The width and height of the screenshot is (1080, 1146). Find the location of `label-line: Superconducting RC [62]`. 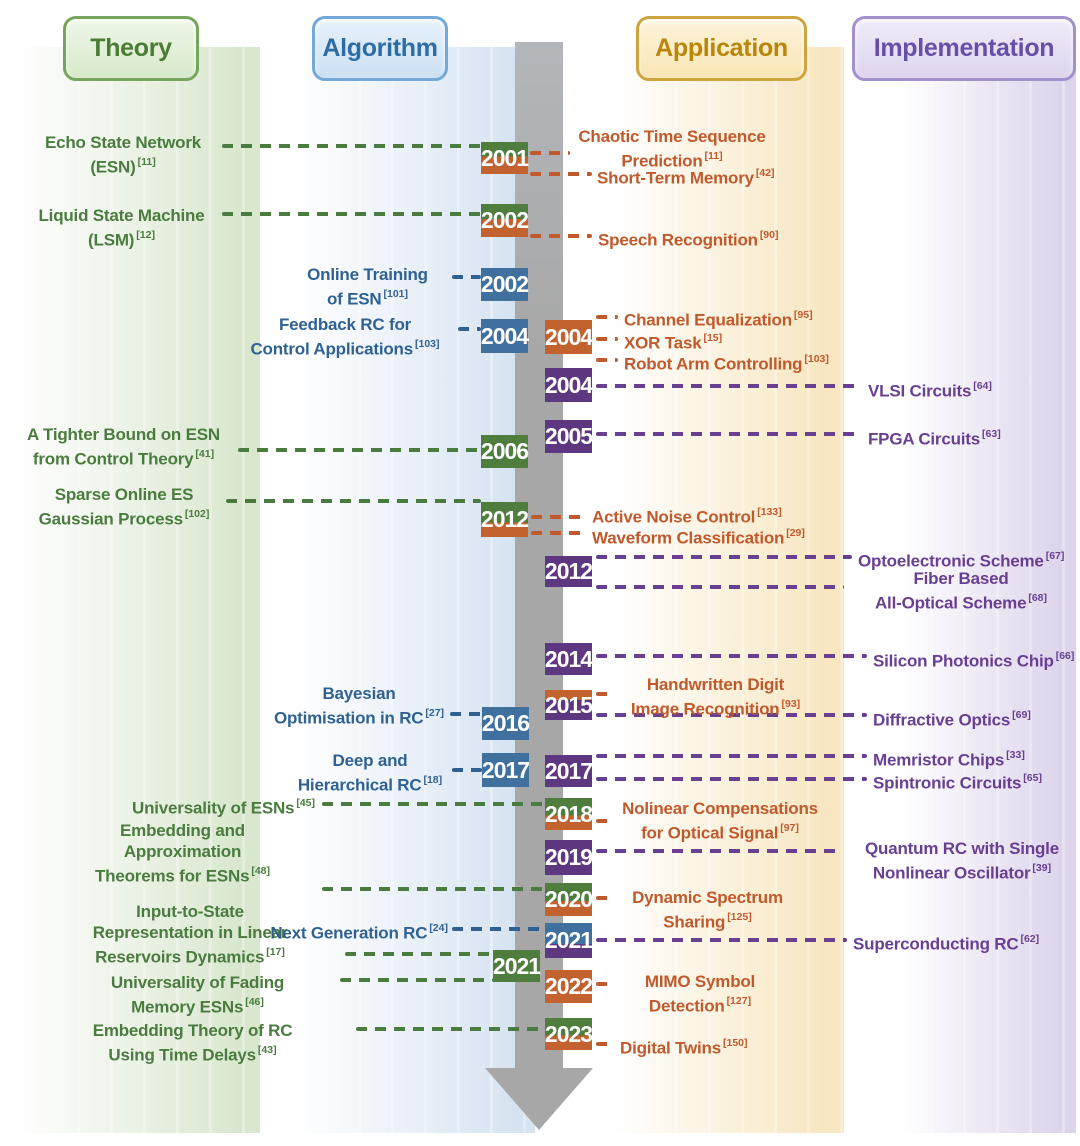

label-line: Superconducting RC [62] is located at coordinates (964, 942).